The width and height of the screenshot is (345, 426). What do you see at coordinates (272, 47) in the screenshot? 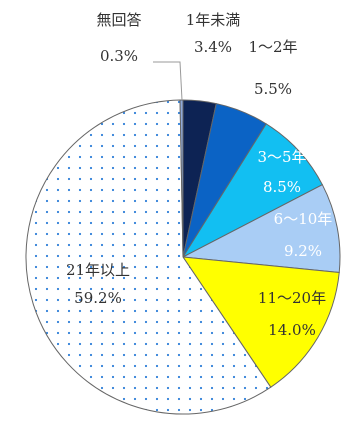
I see `slice-label-2: 1～2年` at bounding box center [272, 47].